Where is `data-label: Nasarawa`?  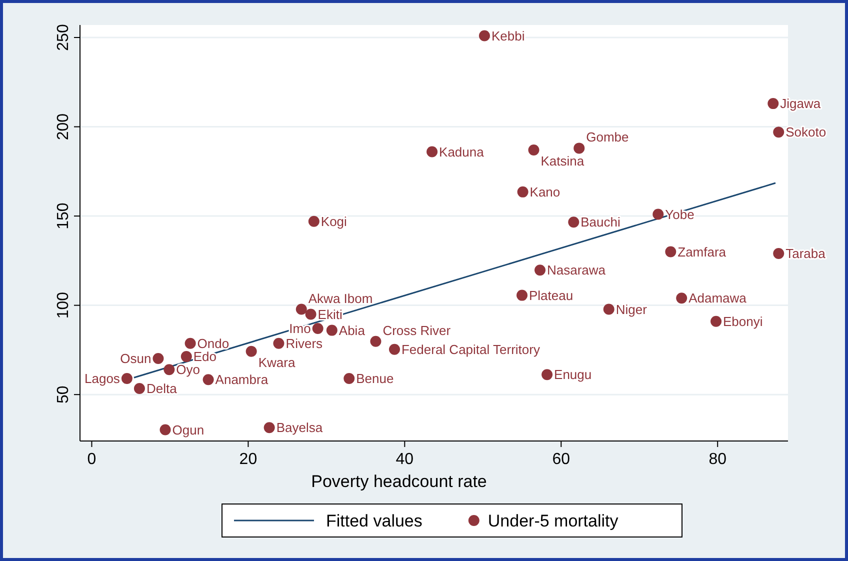
data-label: Nasarawa is located at coordinates (576, 270).